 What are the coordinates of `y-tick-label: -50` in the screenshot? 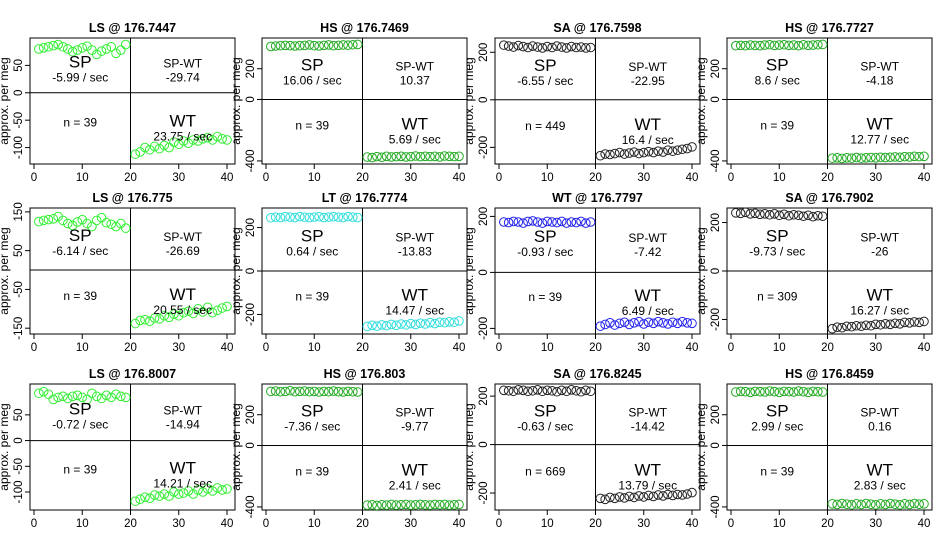 It's located at (19, 466).